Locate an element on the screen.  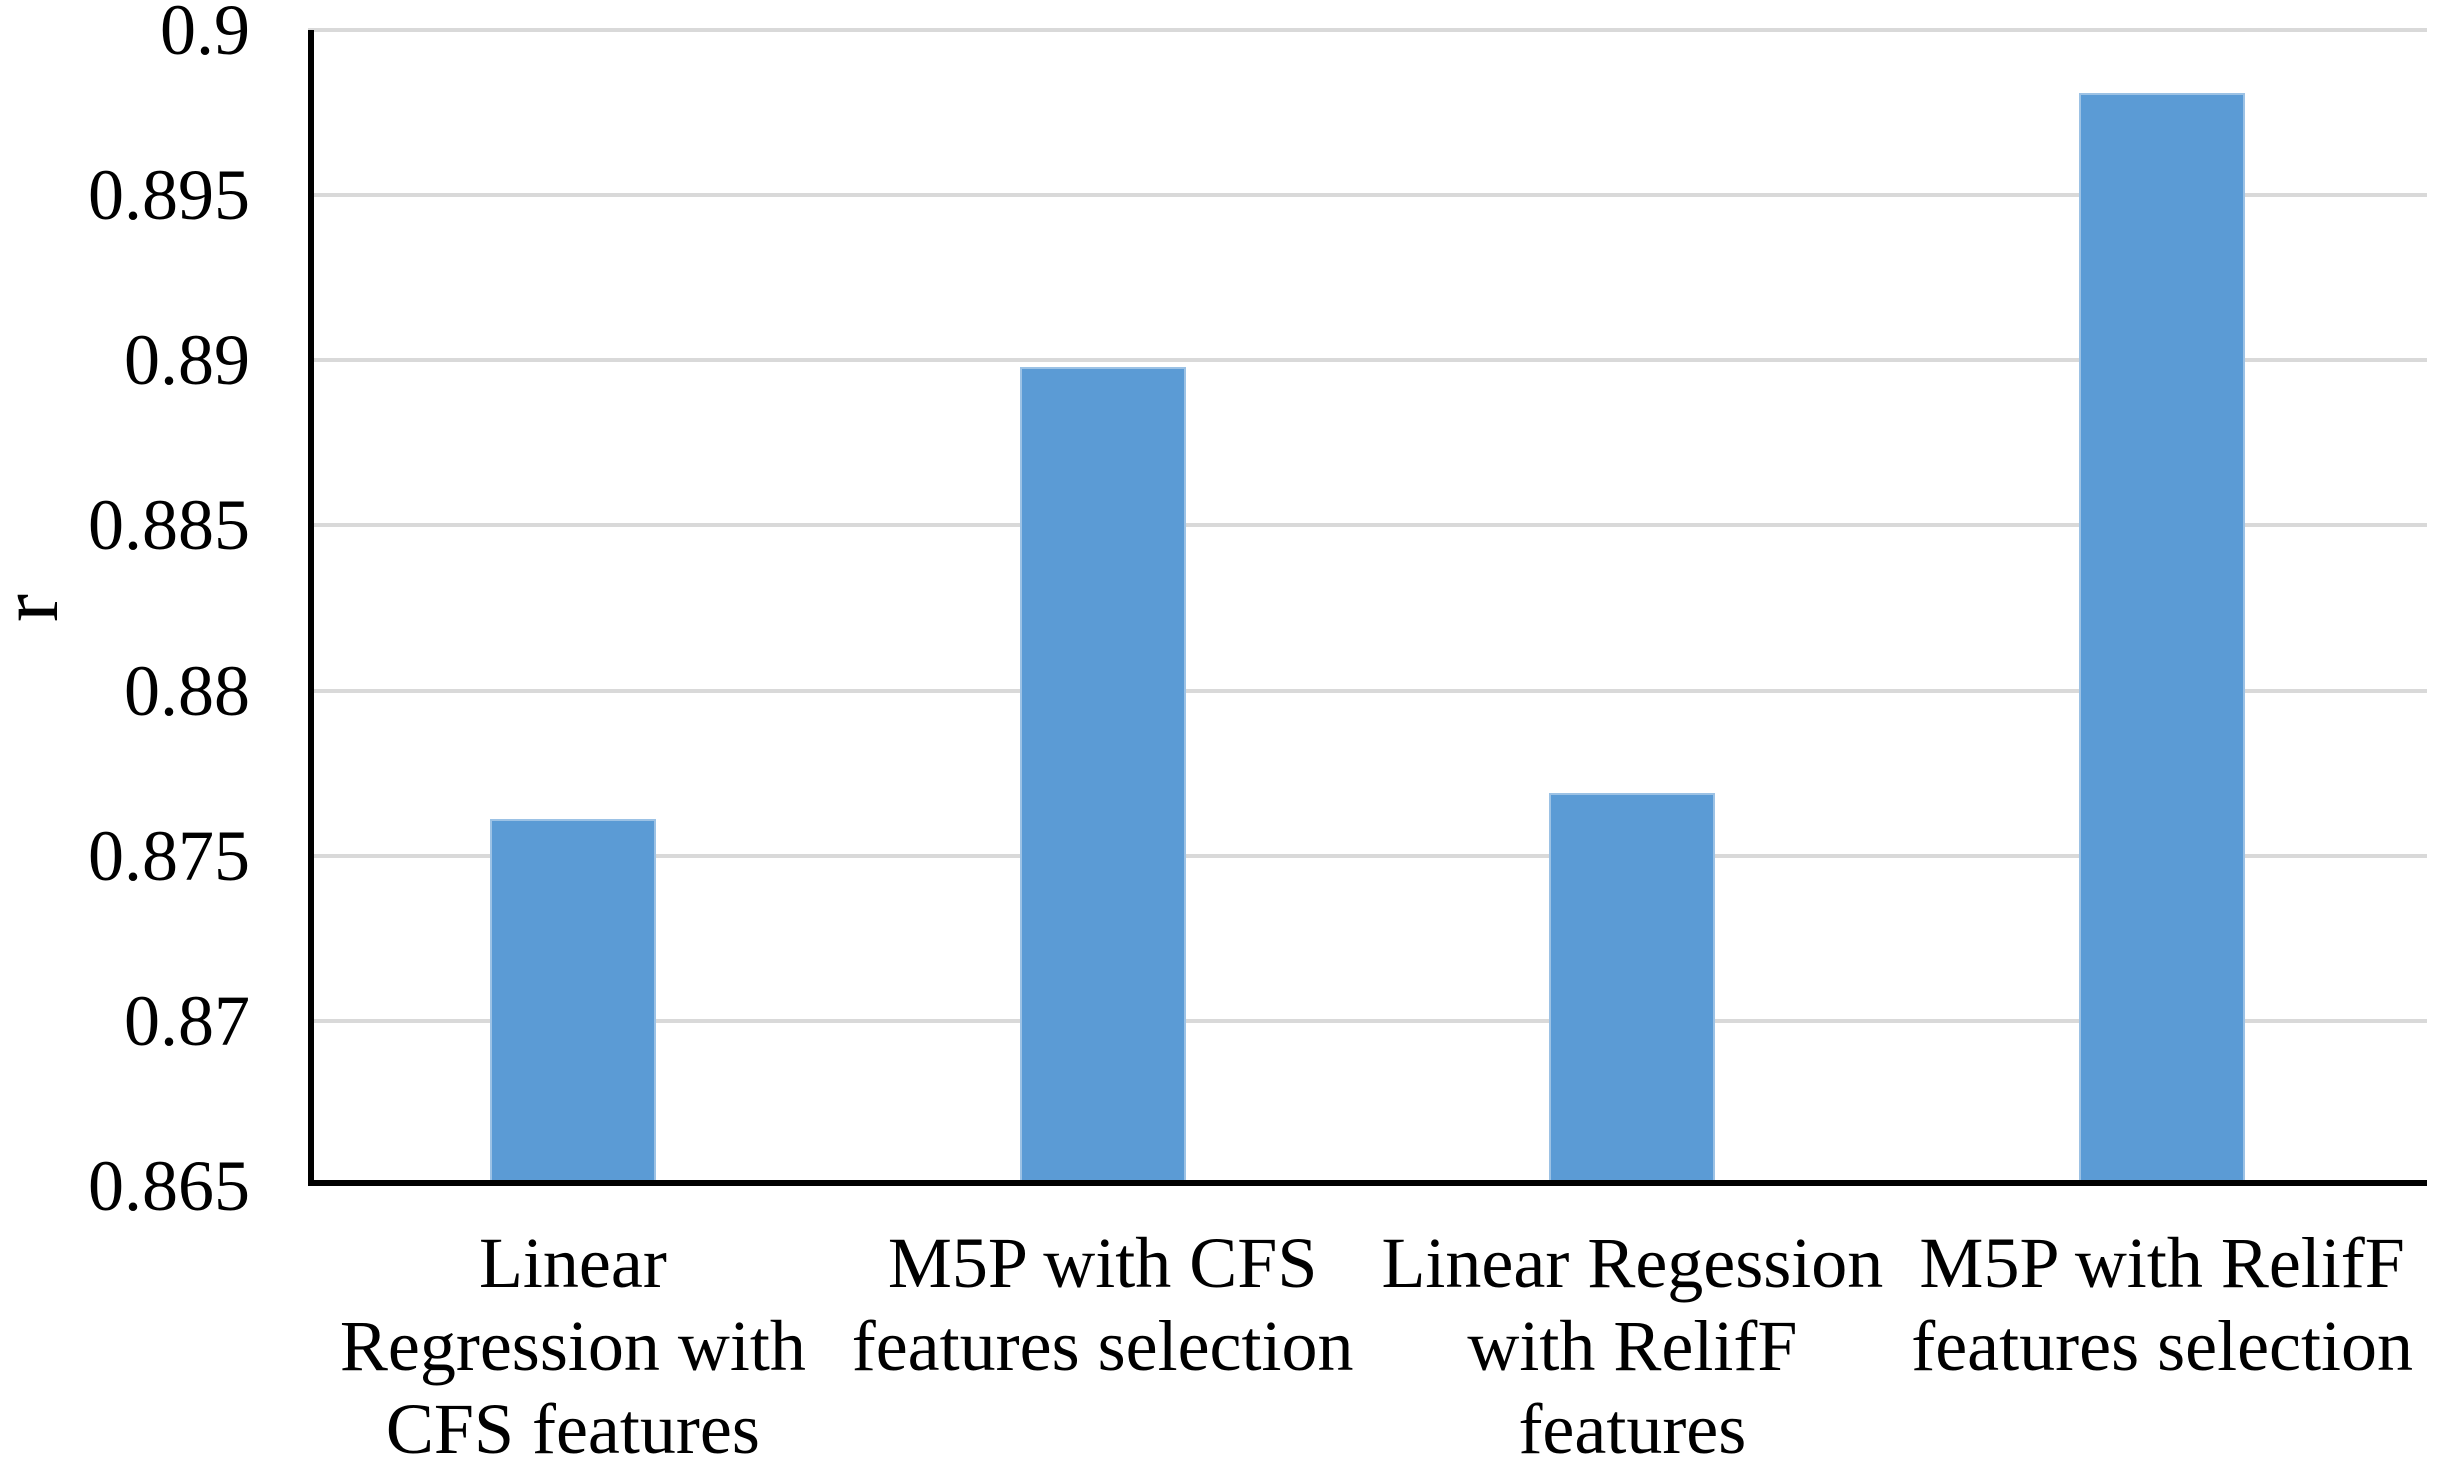
x-category-label-3: Linear Regession with RelifF features is located at coordinates (1632, 1346).